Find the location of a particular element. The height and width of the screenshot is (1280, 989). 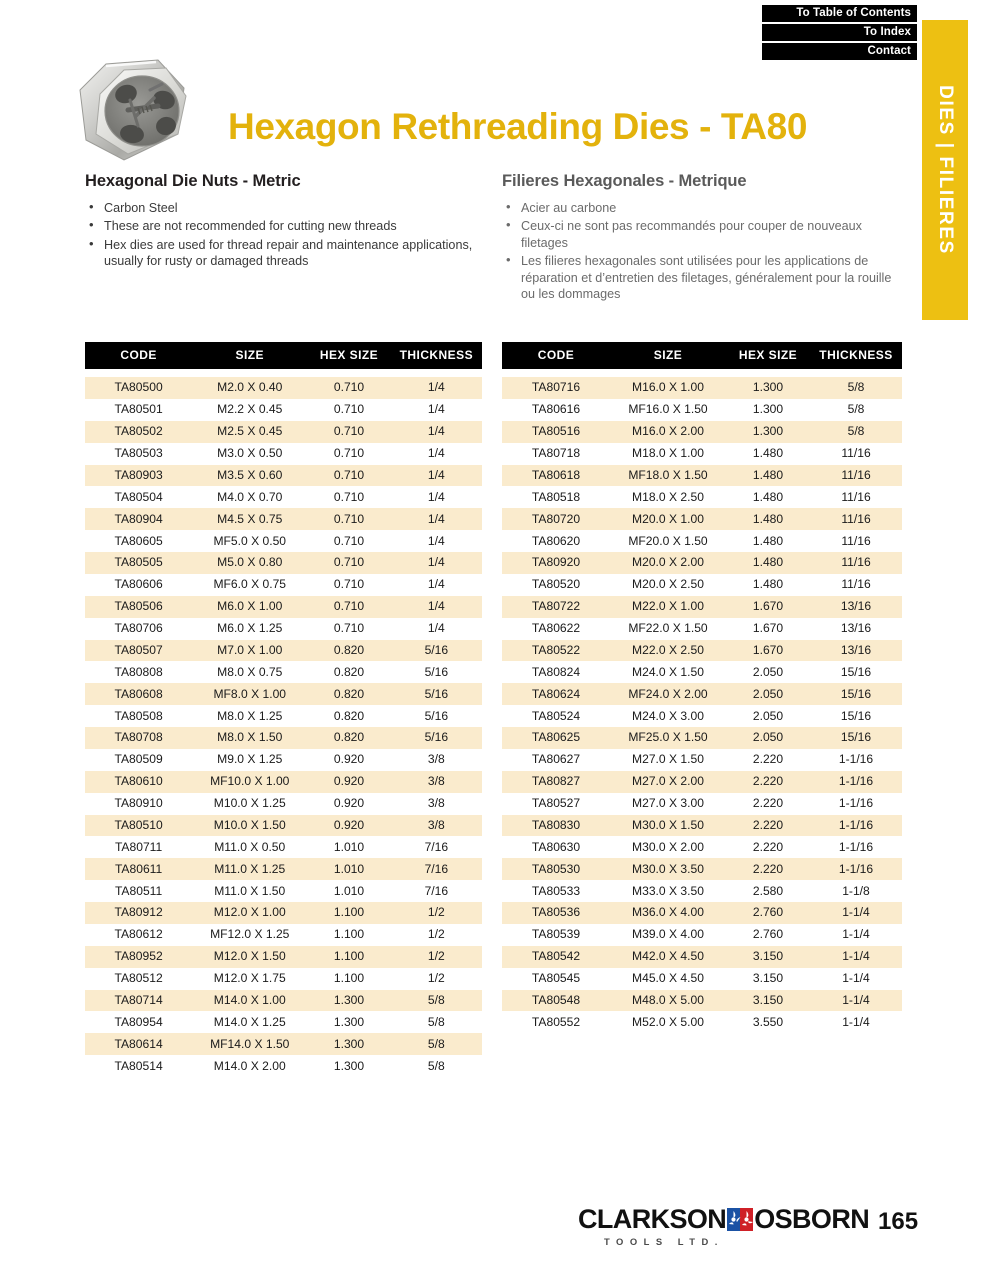

cell-size: M11.0 X 1.50 is located at coordinates (250, 890).